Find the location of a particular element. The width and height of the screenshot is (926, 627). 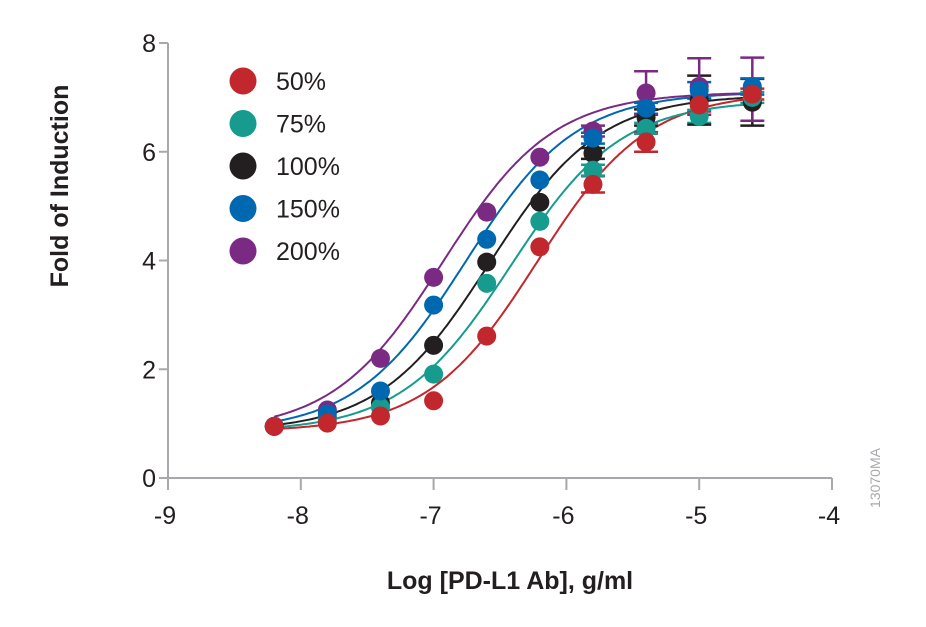

y-tick-label: 8 is located at coordinates (149, 44).